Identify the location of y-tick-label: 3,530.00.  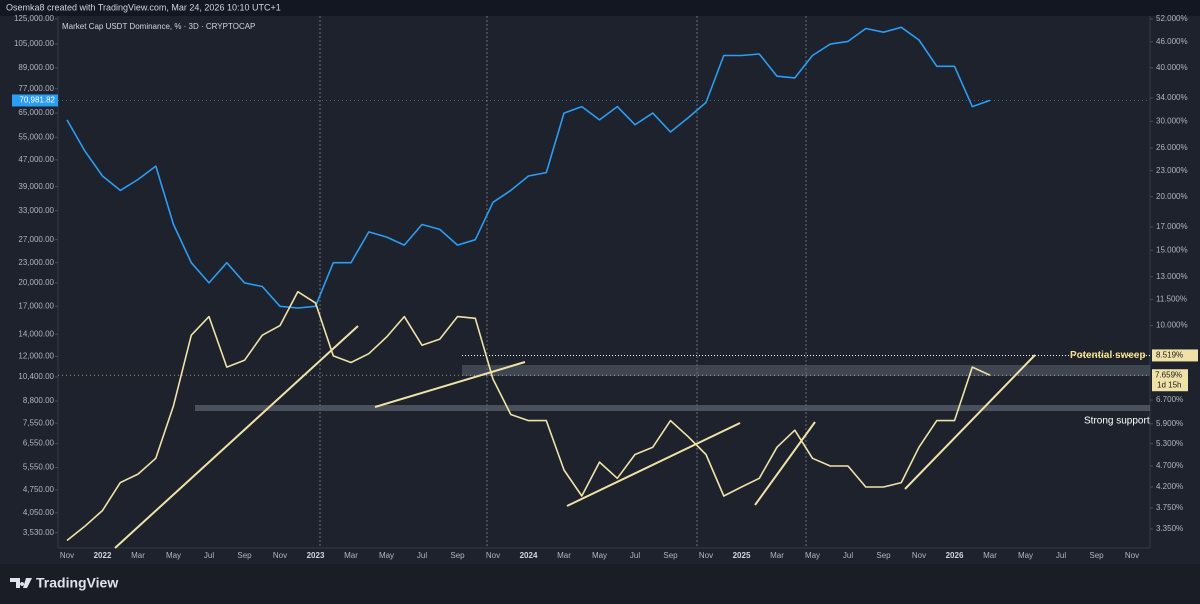
(39, 532).